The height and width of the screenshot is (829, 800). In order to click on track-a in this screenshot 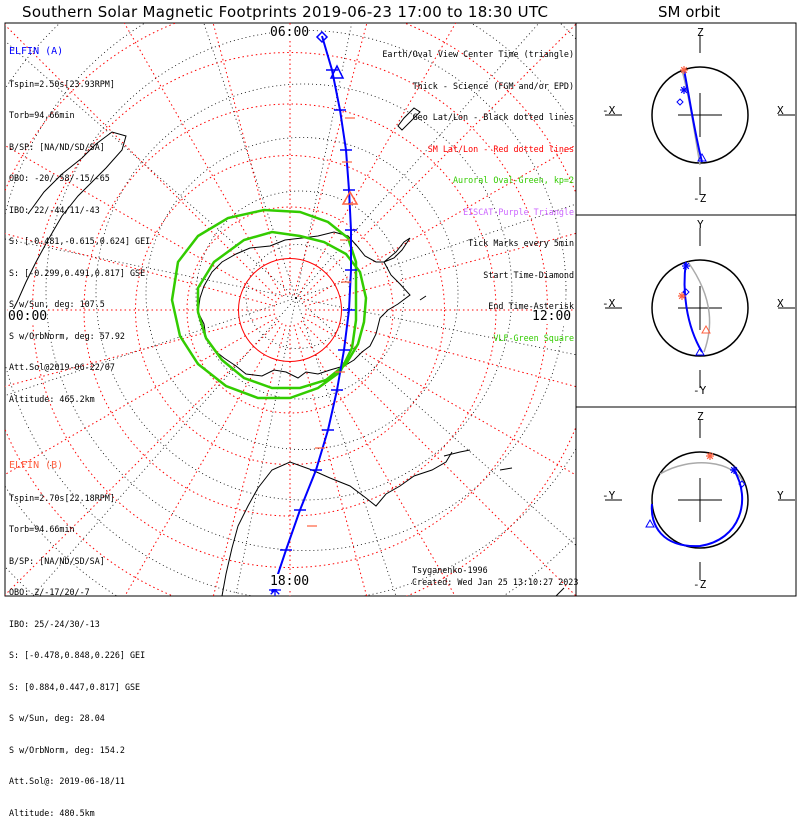, I will do `click(314, 313)`.